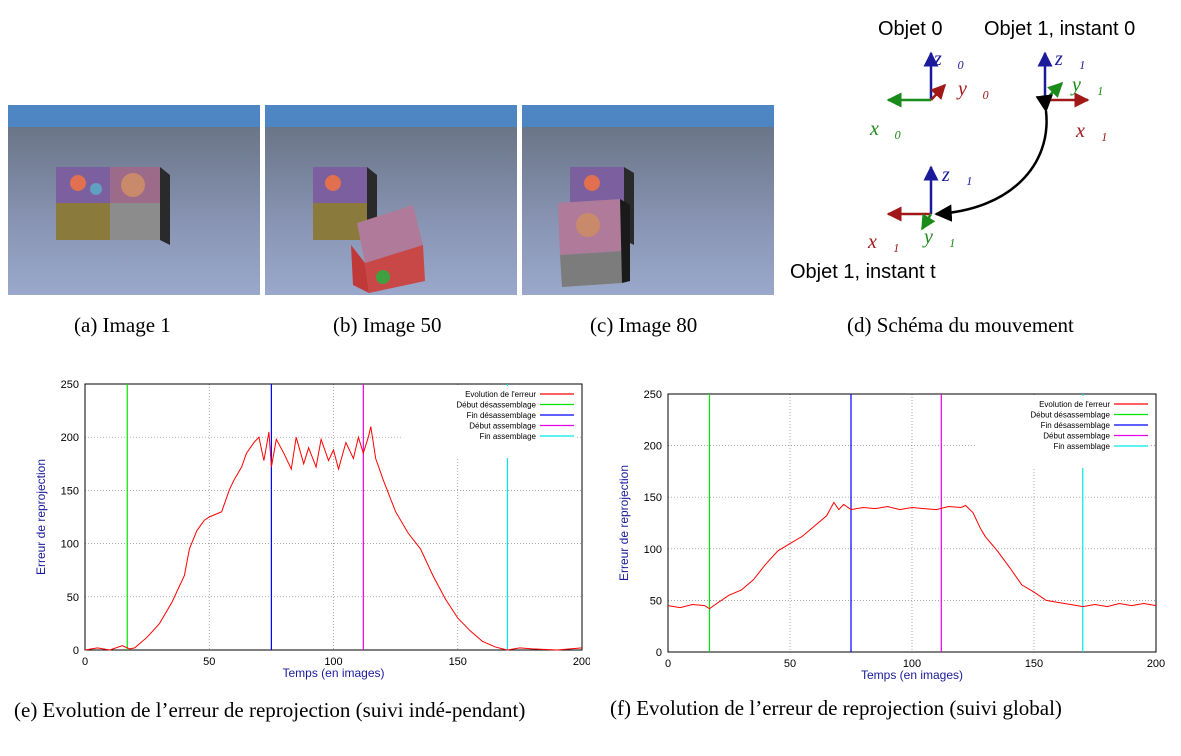 The image size is (1181, 756). I want to click on svg-text: z⃗₀, so click(948, 59).